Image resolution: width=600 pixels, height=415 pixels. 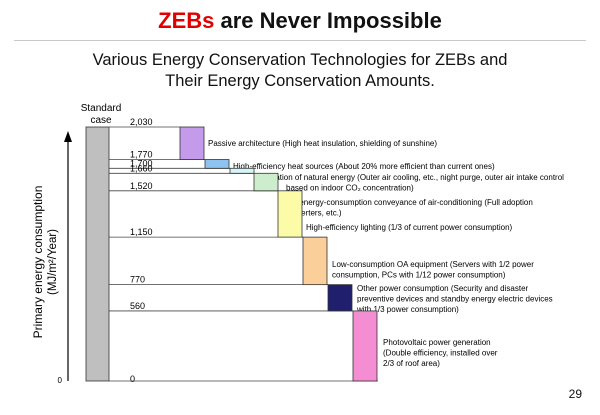 I want to click on tick-label: 1,770, so click(x=141, y=155).